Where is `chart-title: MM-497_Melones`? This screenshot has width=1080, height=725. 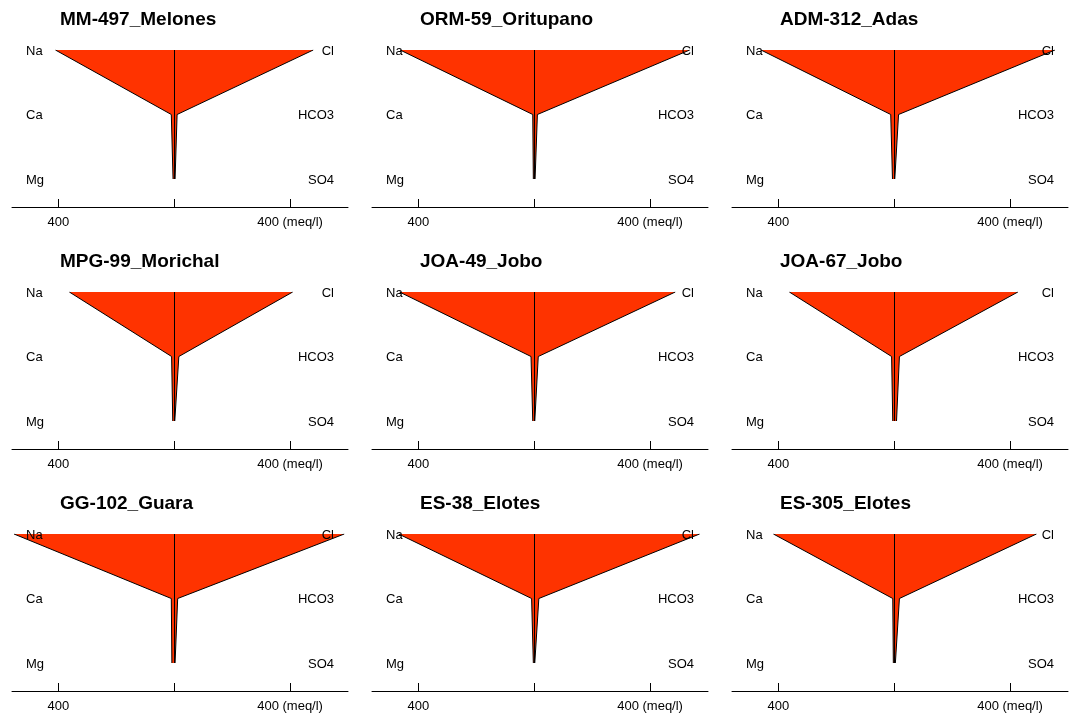
chart-title: MM-497_Melones is located at coordinates (138, 18).